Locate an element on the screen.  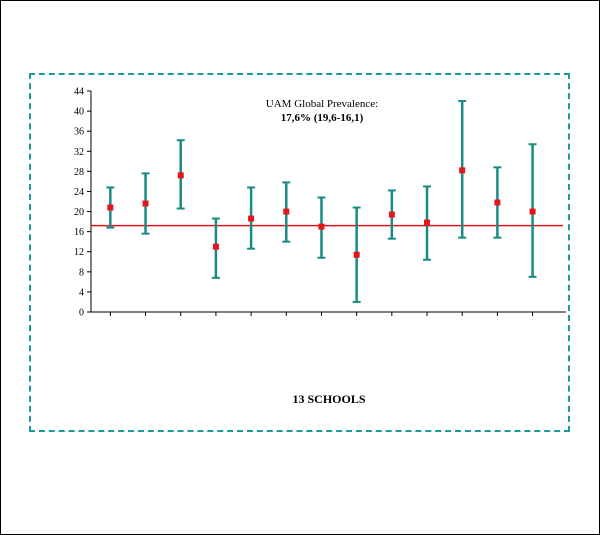
y-tick-label: 40 is located at coordinates (79, 112).